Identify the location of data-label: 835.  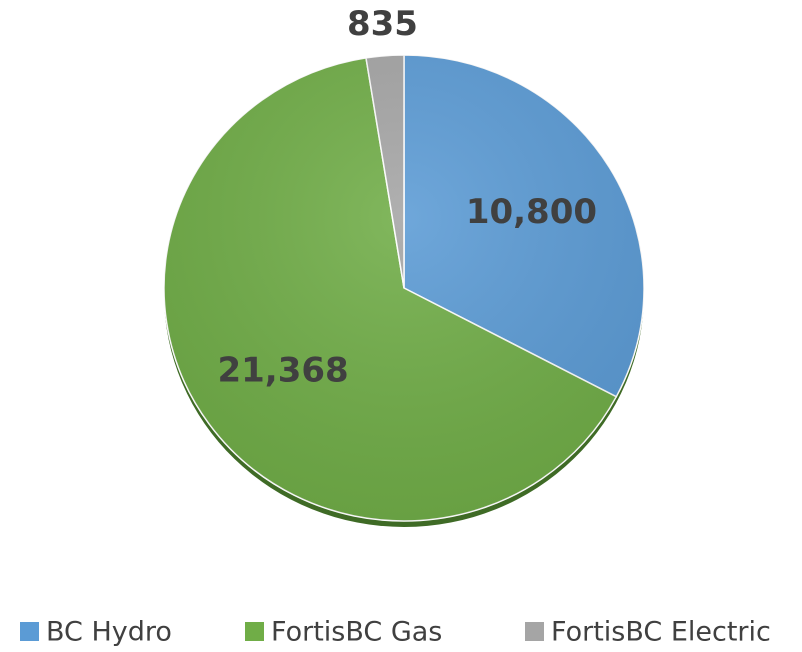
(382, 24).